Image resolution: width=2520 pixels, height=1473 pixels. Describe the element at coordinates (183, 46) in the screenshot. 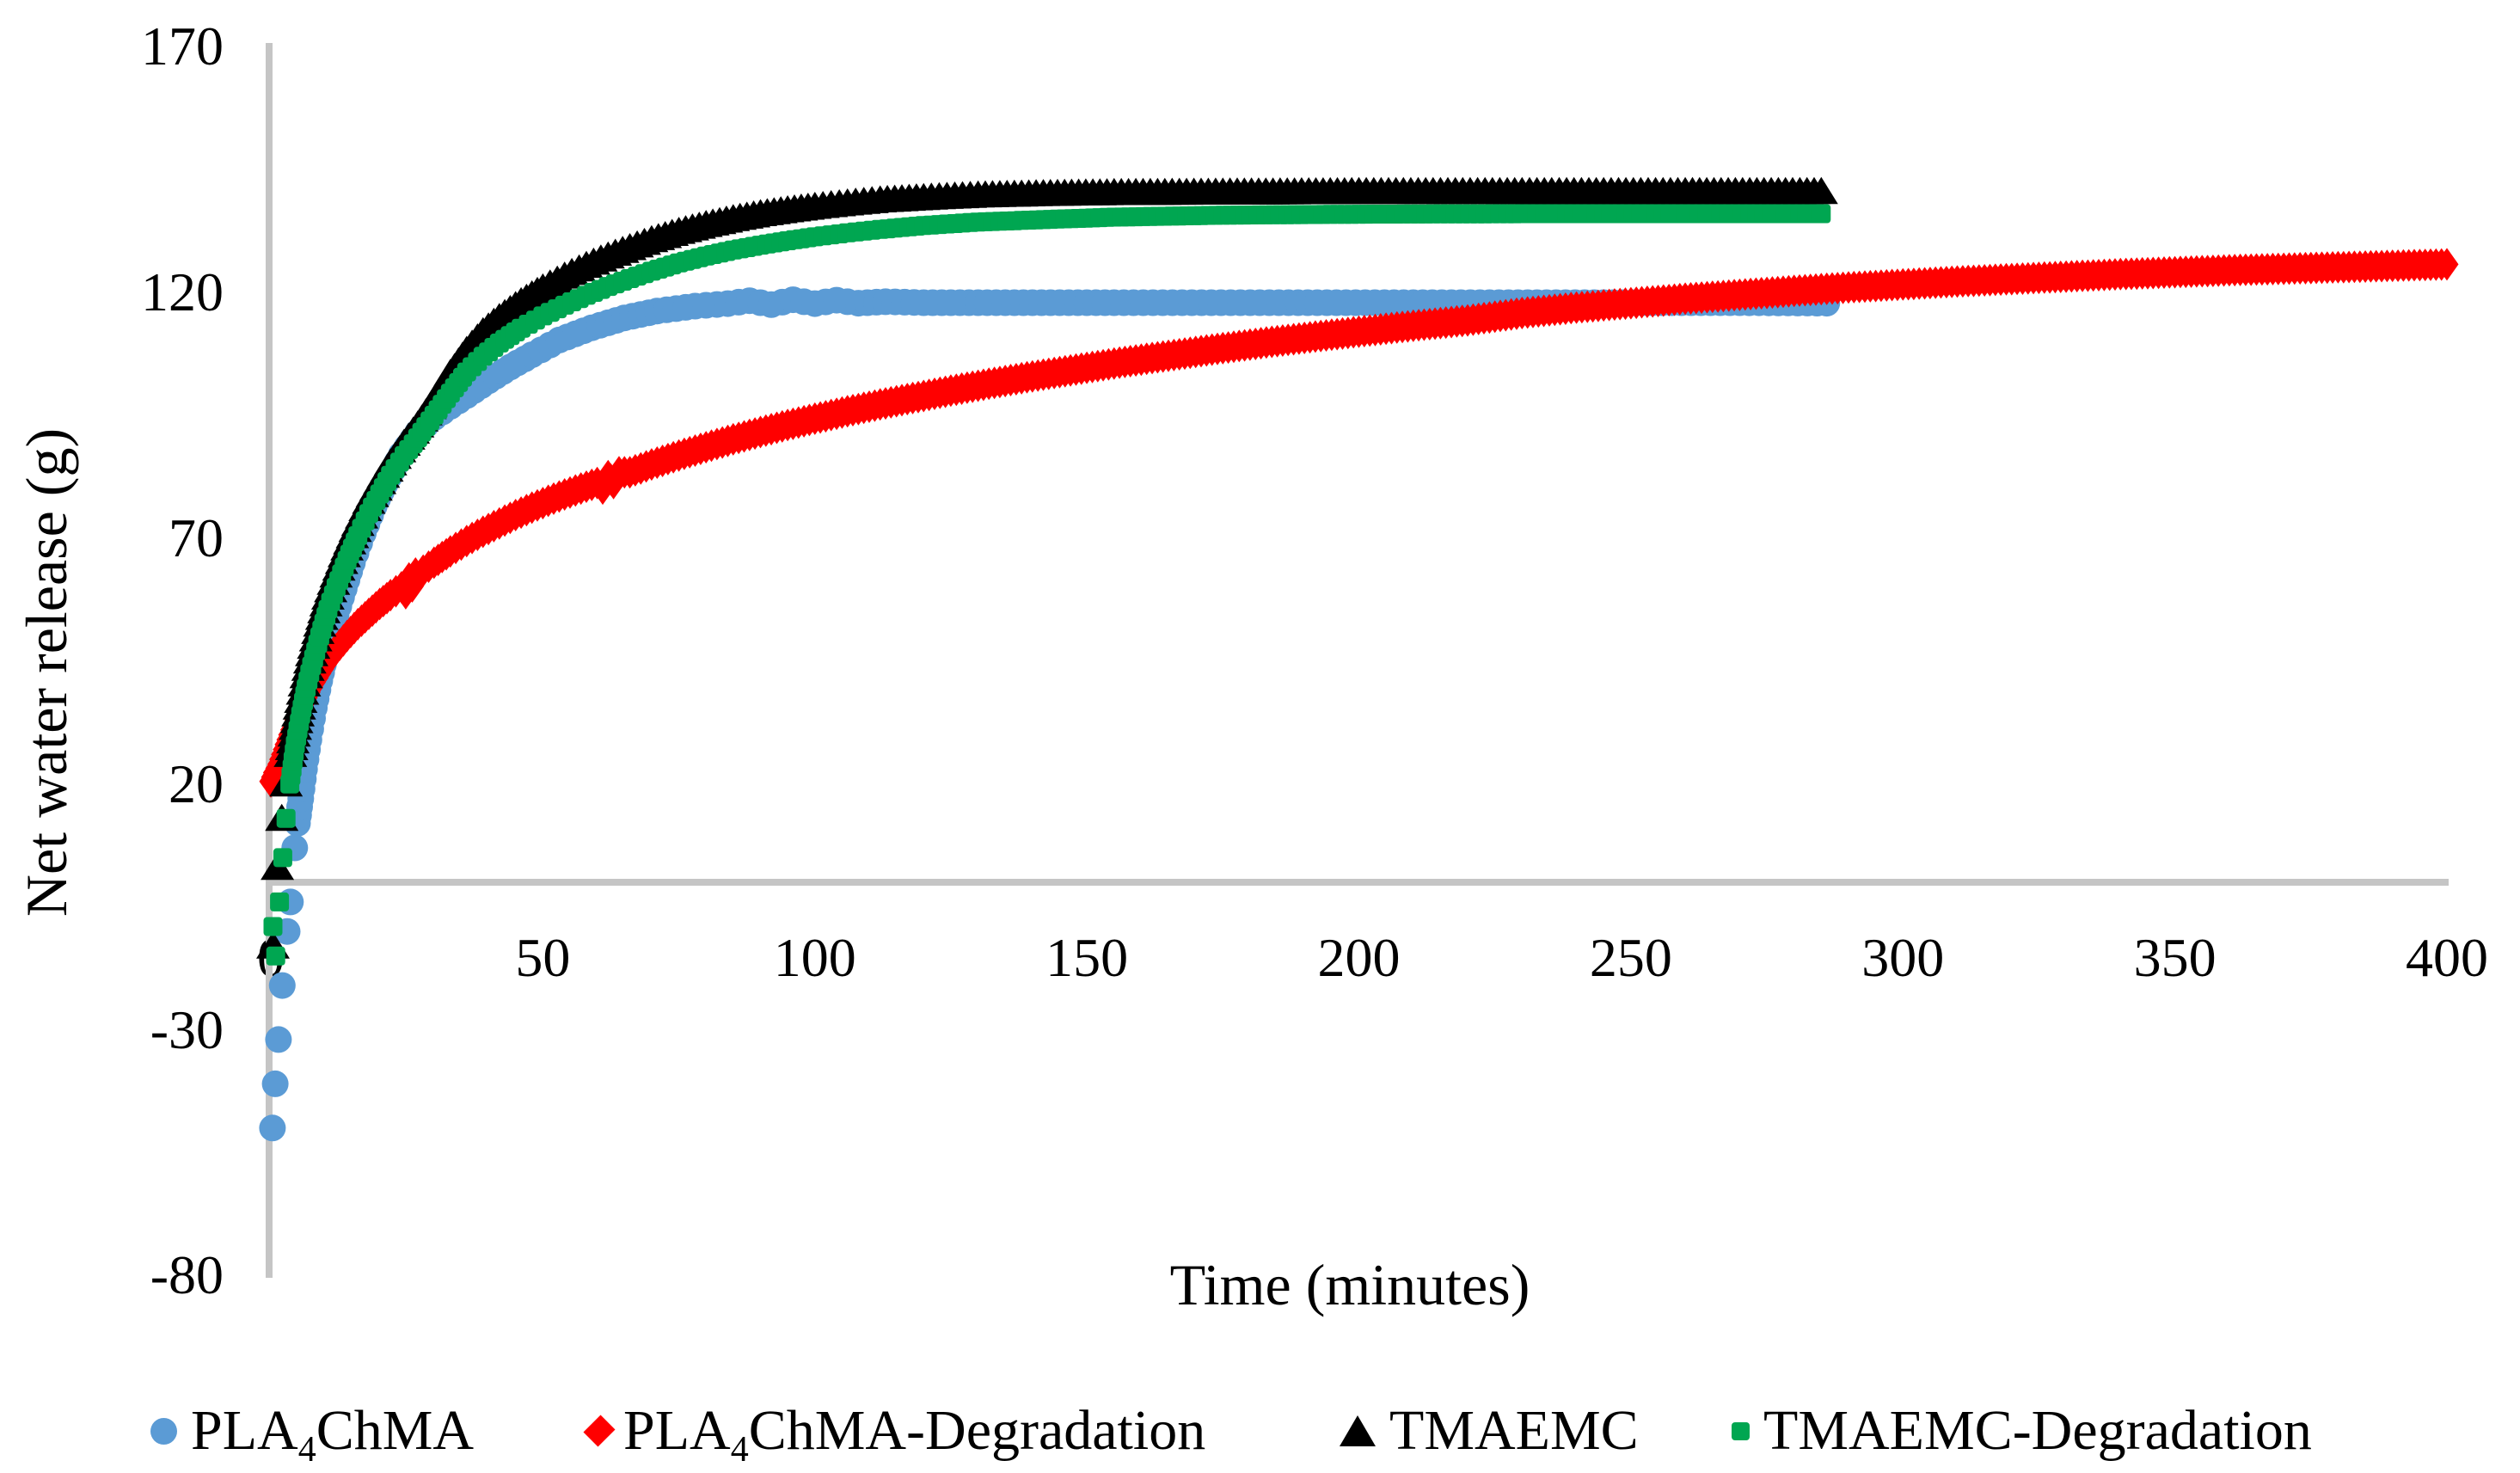

I see `y-tick-label: 170` at that location.